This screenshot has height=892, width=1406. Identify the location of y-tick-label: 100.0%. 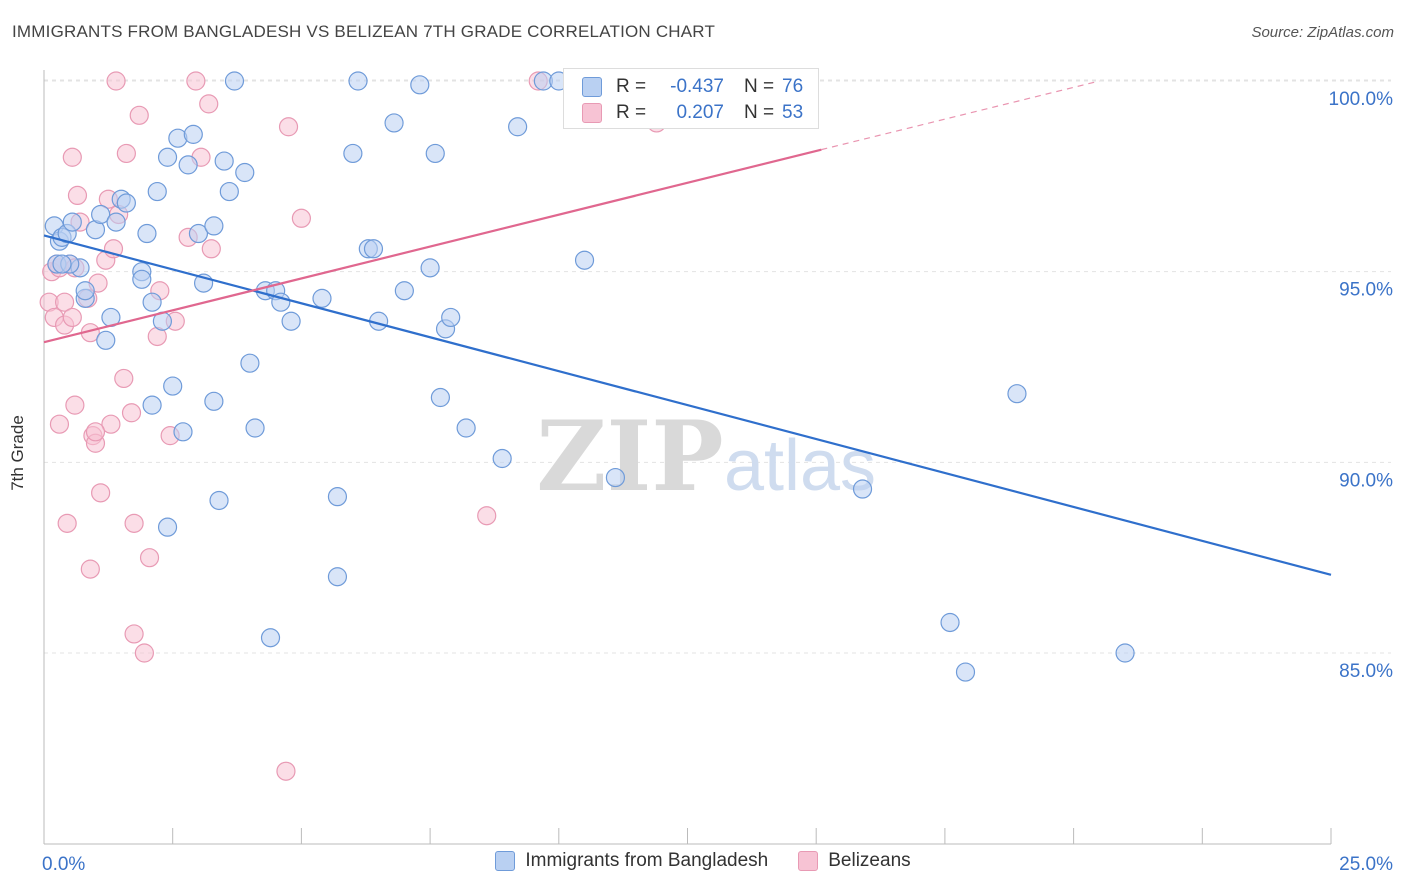
(1361, 99).